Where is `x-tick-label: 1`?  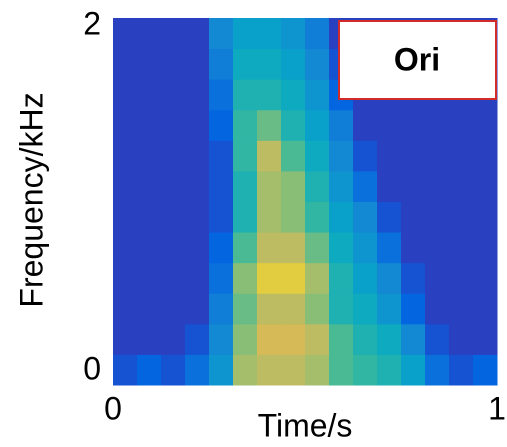
x-tick-label: 1 is located at coordinates (497, 408).